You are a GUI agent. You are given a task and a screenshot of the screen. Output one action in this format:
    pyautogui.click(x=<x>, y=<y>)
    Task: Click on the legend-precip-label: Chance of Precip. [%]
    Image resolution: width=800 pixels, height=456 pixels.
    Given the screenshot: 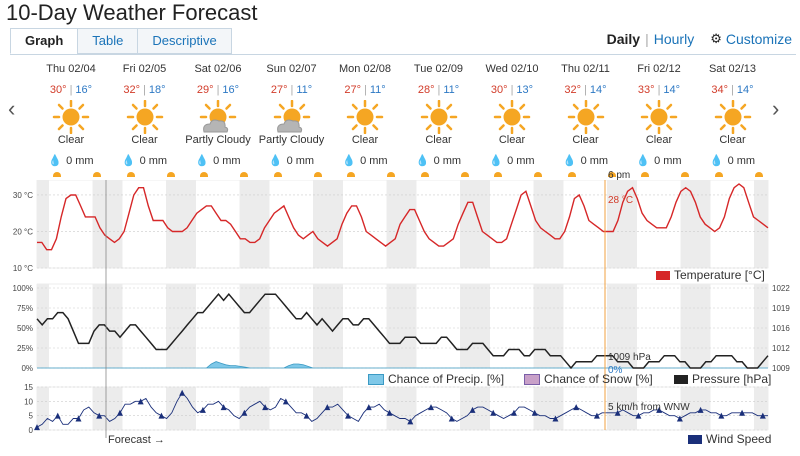 What is the action you would take?
    pyautogui.click(x=446, y=379)
    